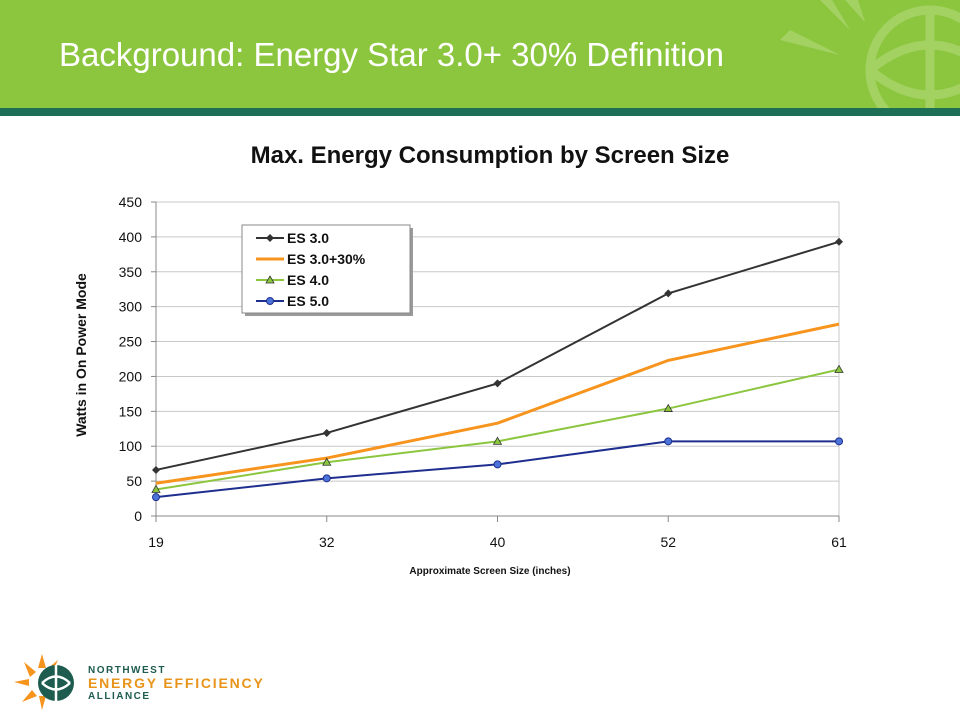 Image resolution: width=960 pixels, height=720 pixels. Describe the element at coordinates (308, 301) in the screenshot. I see `legend-label-3: ES 5.0` at that location.